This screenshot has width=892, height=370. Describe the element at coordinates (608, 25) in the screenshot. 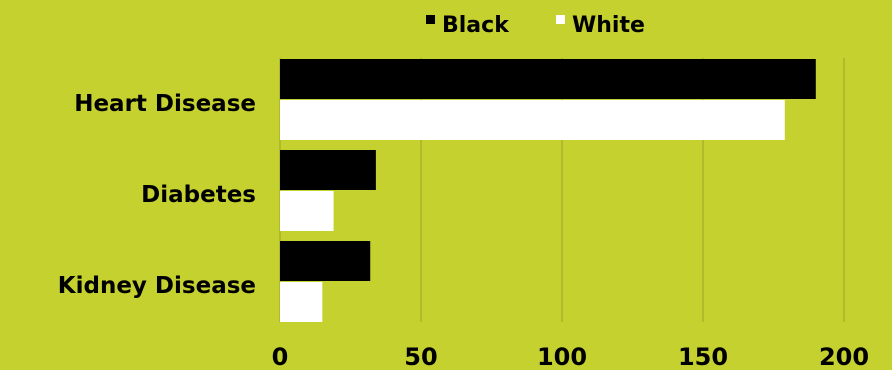

I see `legend-label-white: White` at that location.